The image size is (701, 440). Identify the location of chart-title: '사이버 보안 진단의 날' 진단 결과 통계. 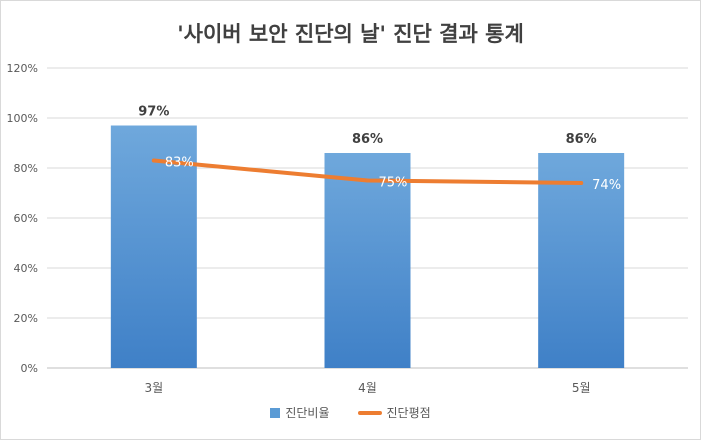
(350, 34).